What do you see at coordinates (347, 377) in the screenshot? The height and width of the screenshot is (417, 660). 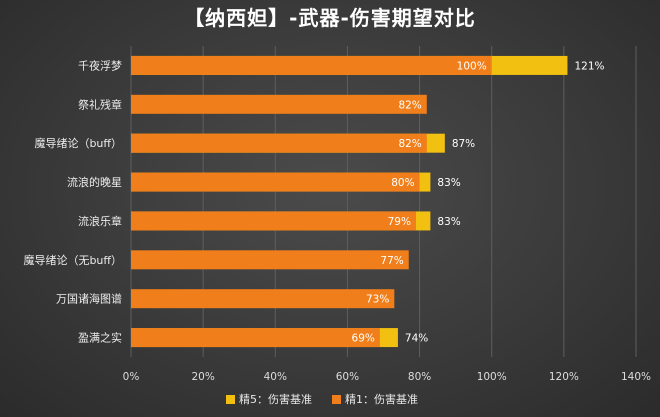 I see `x-tick-label: 60%` at bounding box center [347, 377].